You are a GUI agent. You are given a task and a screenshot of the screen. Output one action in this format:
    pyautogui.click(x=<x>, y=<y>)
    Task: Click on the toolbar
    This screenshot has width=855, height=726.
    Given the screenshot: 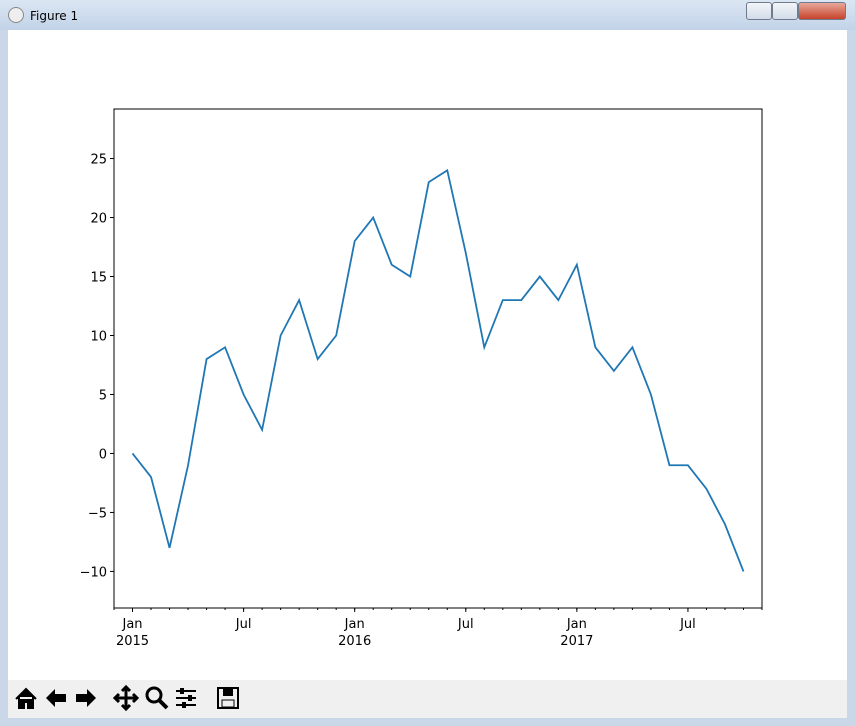 What is the action you would take?
    pyautogui.click(x=427, y=699)
    